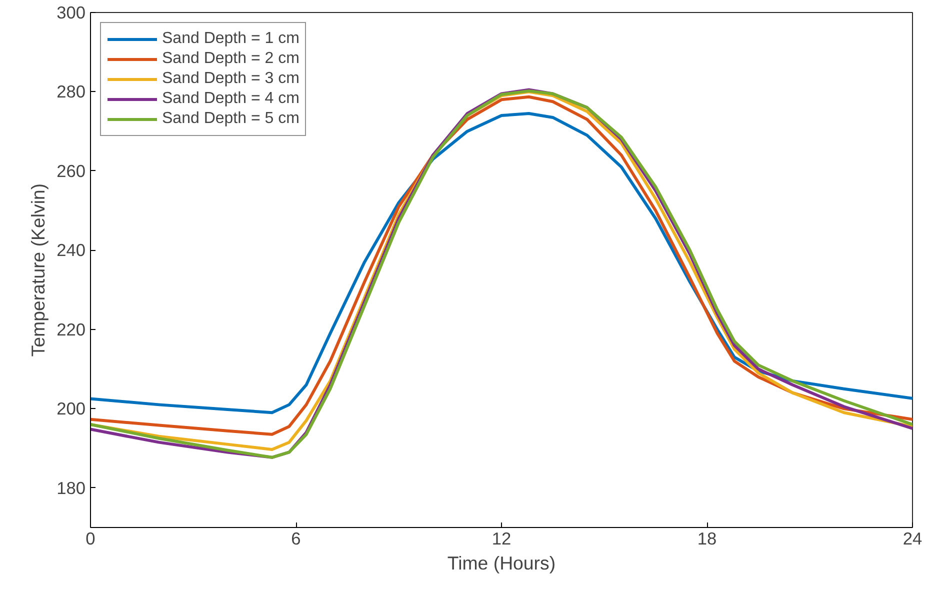 This screenshot has width=926, height=597. What do you see at coordinates (231, 59) in the screenshot?
I see `legend-label: Sand Depth = 2 cm` at bounding box center [231, 59].